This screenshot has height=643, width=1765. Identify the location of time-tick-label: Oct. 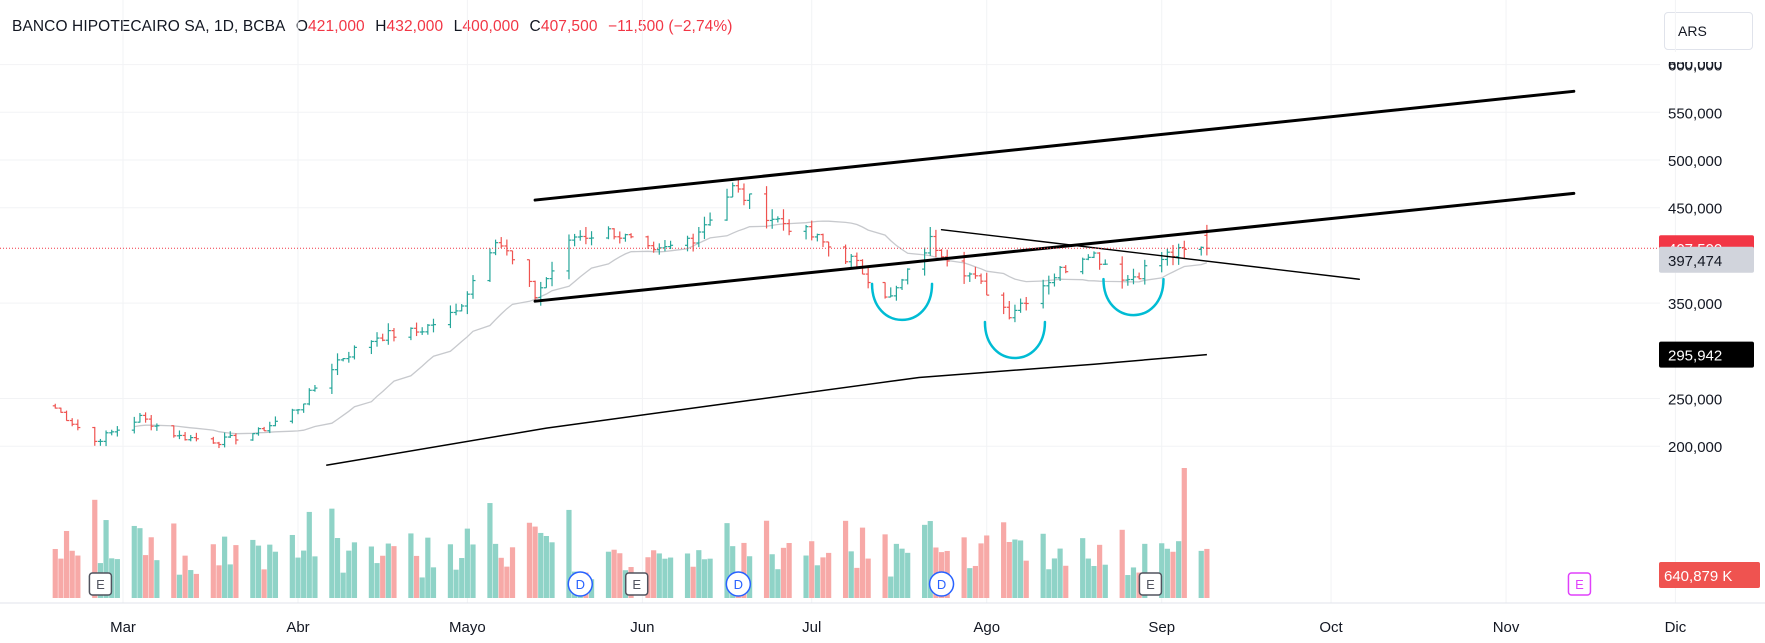
(1331, 627).